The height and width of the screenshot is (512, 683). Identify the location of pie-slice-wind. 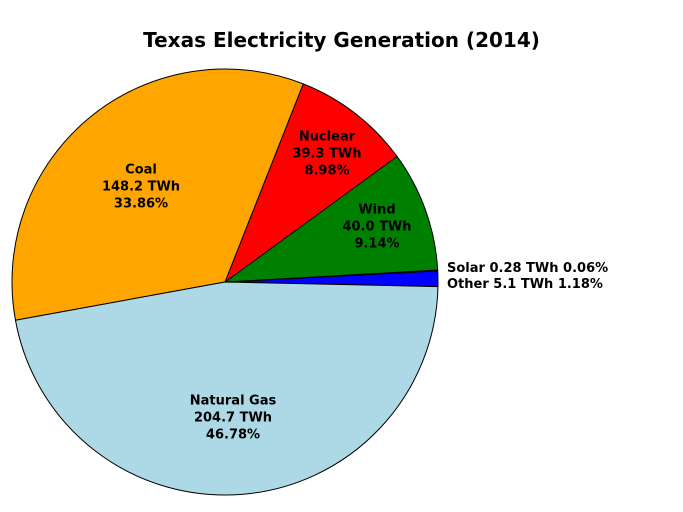
(331, 219).